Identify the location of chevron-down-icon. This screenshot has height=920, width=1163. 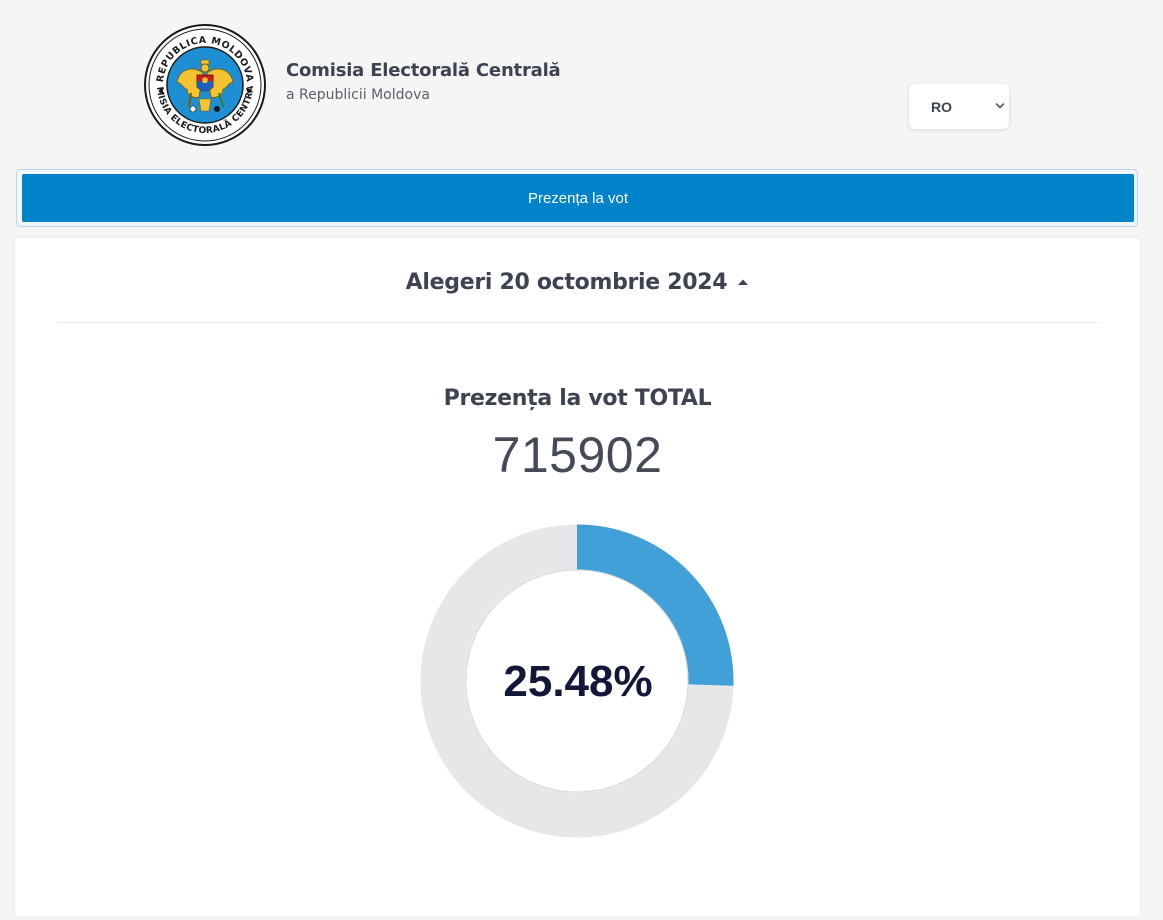
(1000, 106).